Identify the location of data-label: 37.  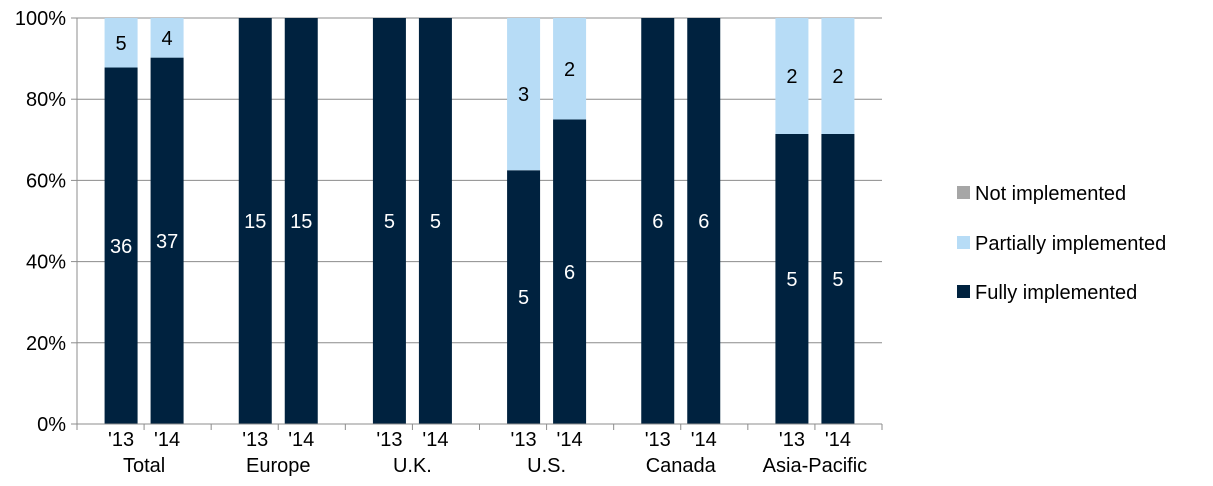
(167, 242).